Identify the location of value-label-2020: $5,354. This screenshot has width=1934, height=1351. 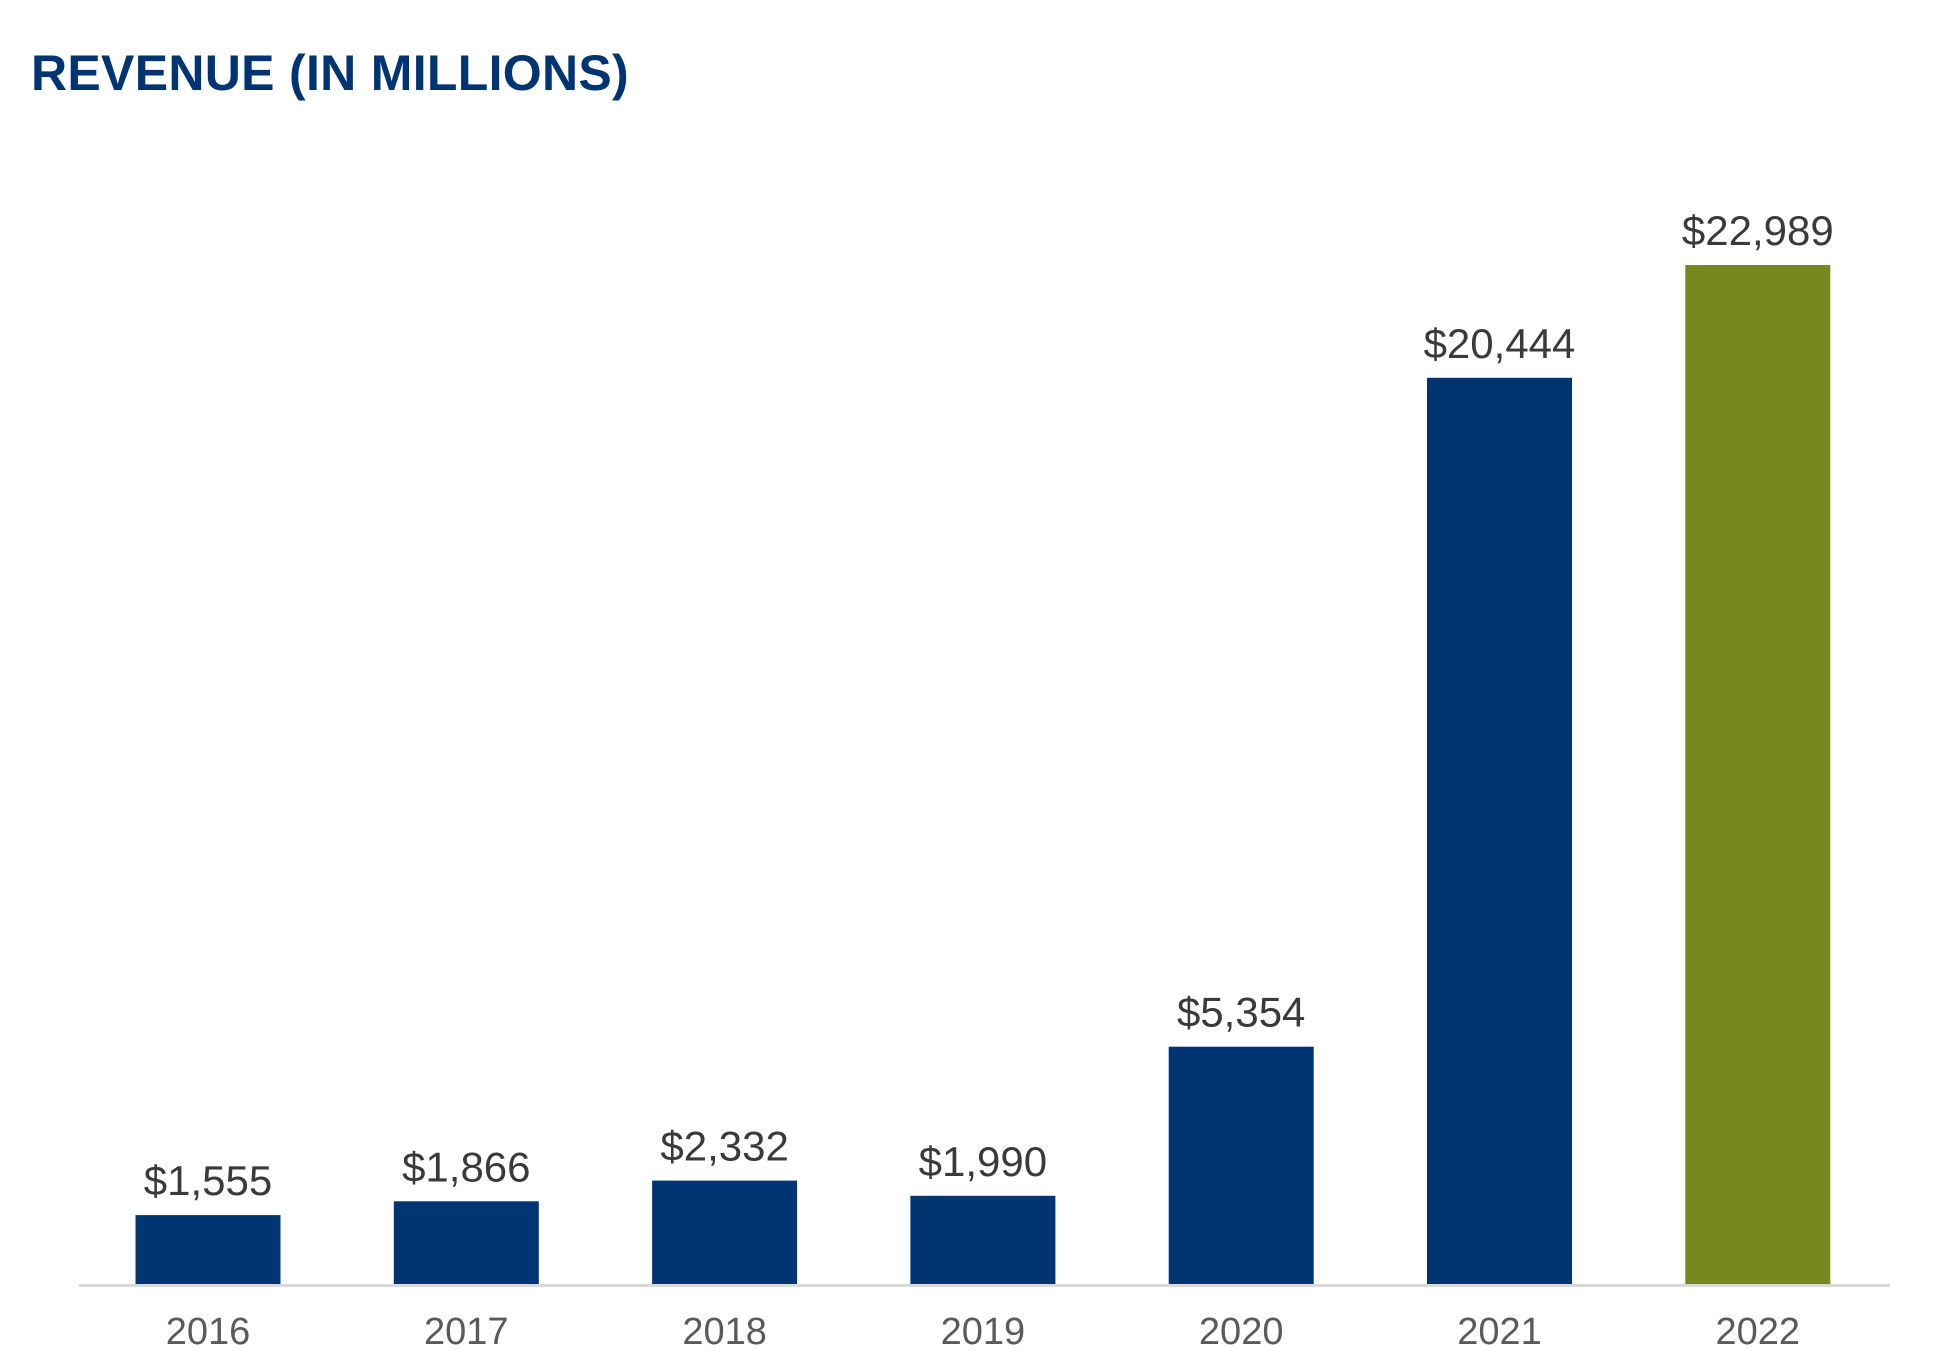
(1241, 1012).